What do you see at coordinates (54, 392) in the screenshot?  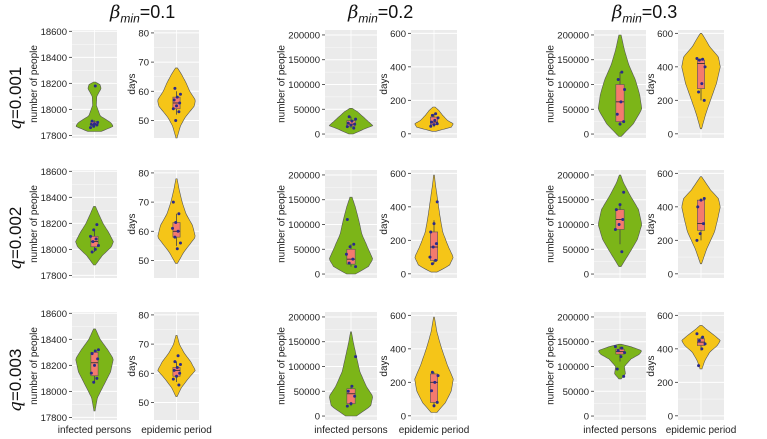 I see `y-tick-label: 18000` at bounding box center [54, 392].